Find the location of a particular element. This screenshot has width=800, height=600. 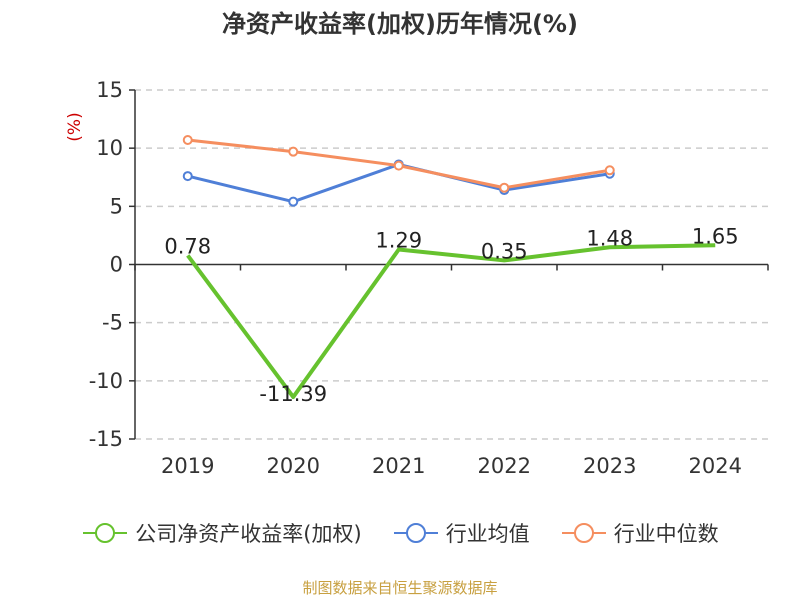

source-note: 制图数据来自恒生聚源数据库 is located at coordinates (400, 588).